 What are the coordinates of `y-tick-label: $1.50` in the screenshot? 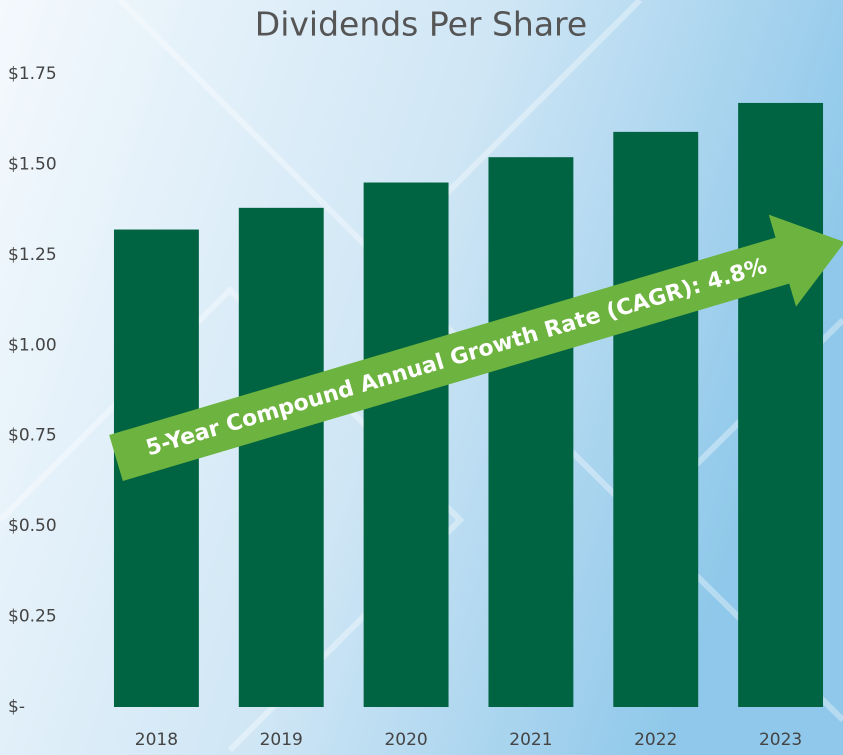 It's located at (32, 164).